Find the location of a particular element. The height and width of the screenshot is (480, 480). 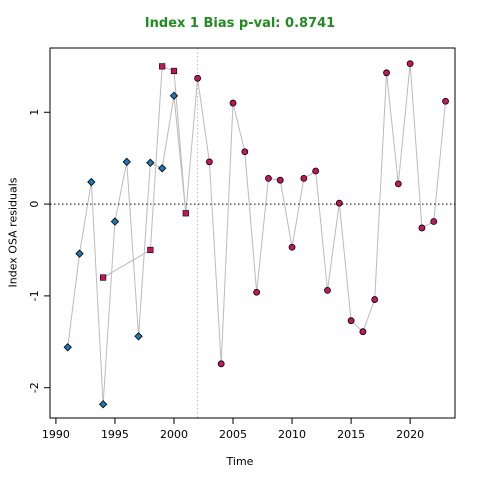

y-tick-label: -2 is located at coordinates (34, 387).